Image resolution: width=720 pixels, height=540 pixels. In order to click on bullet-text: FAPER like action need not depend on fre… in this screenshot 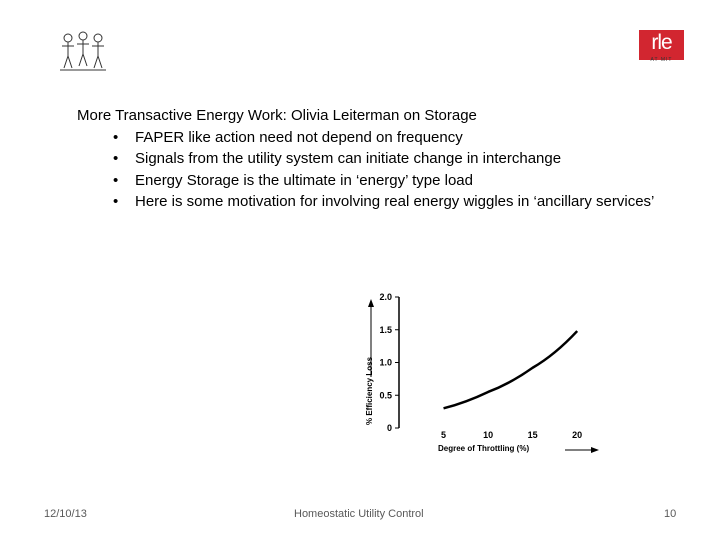, I will do `click(299, 137)`.